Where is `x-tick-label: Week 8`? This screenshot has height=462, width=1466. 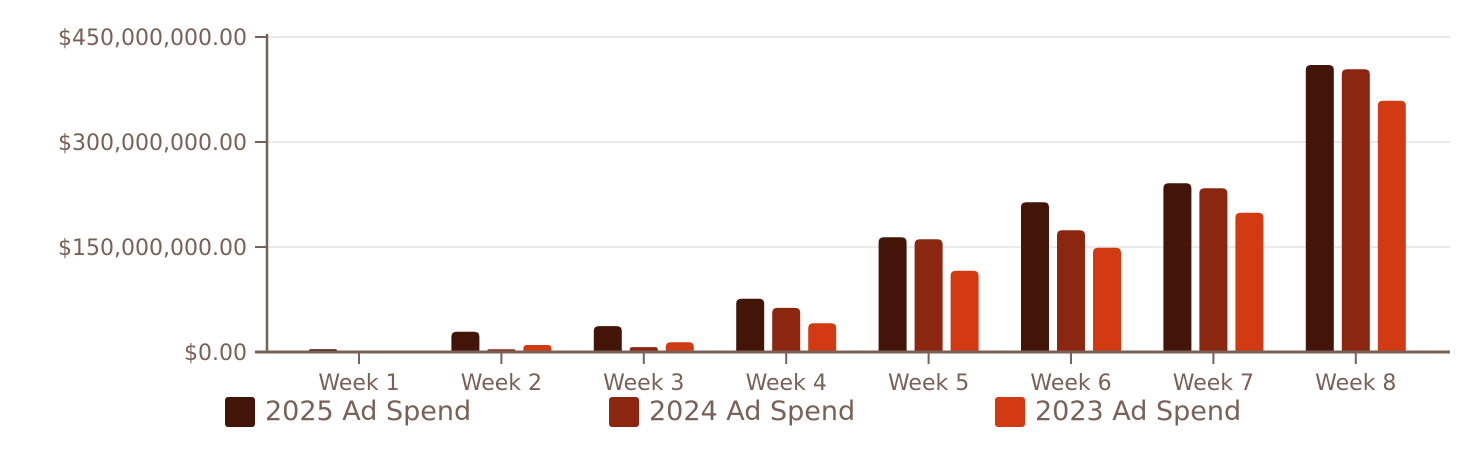 x-tick-label: Week 8 is located at coordinates (1355, 383).